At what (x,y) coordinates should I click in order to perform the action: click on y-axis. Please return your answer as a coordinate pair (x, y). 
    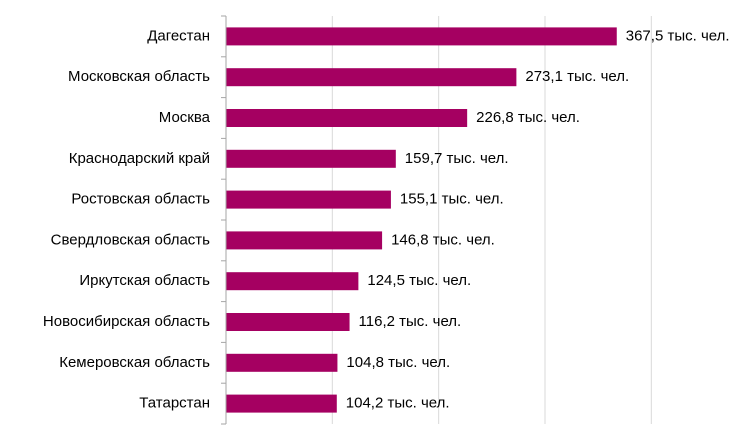
    Looking at the image, I should click on (224, 220).